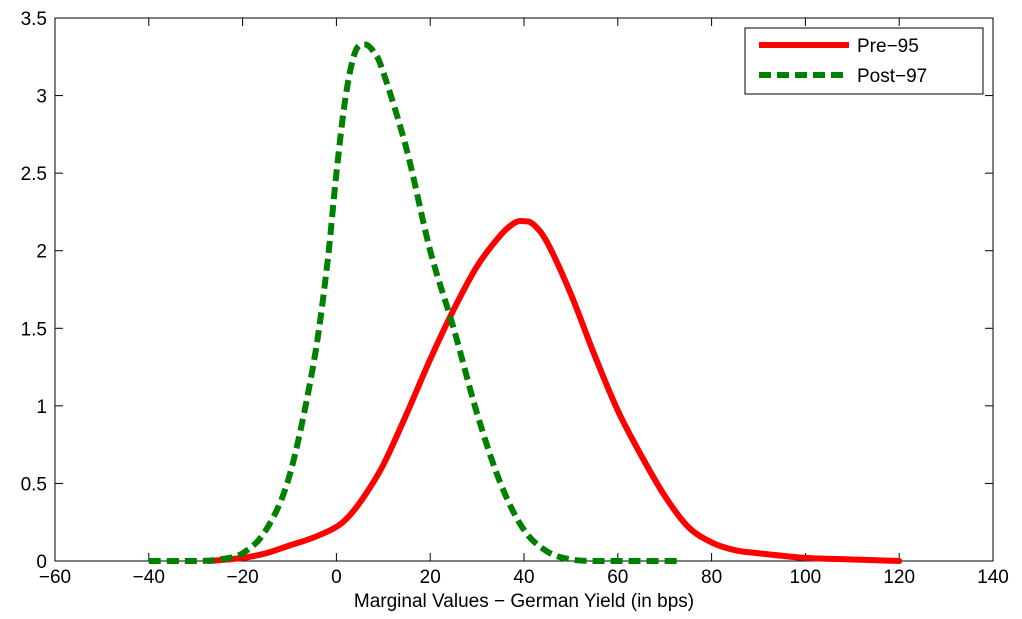  What do you see at coordinates (617, 577) in the screenshot?
I see `x-tick-label: 60` at bounding box center [617, 577].